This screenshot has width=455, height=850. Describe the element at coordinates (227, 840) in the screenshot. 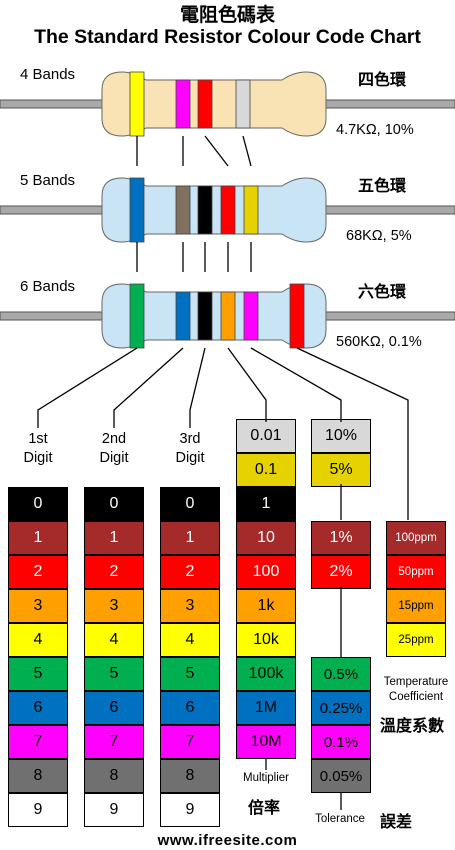

I see `website-footer: www.ifreesite.com` at that location.